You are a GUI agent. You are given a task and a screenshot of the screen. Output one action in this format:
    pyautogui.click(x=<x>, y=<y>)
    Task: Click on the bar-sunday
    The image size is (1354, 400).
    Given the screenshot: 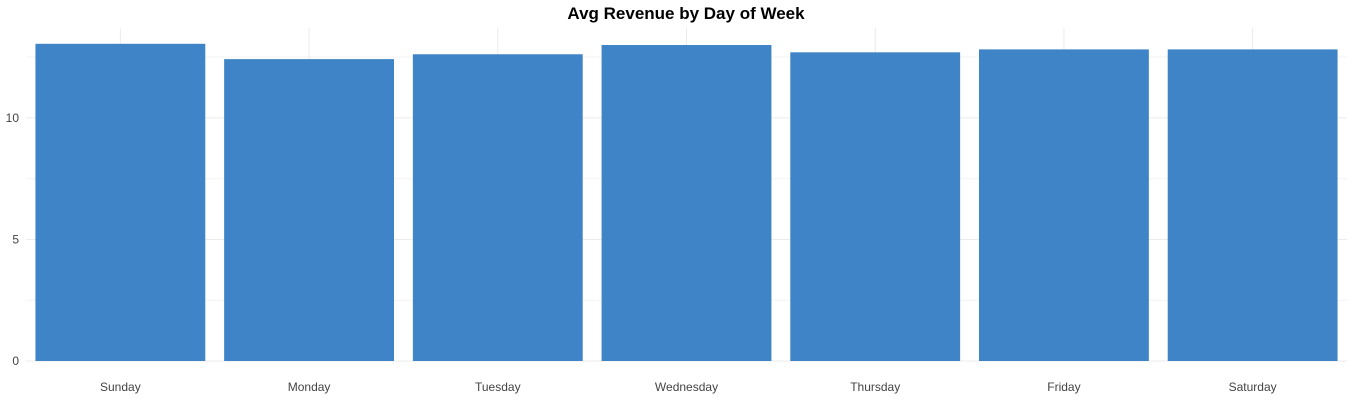 What is the action you would take?
    pyautogui.click(x=120, y=202)
    